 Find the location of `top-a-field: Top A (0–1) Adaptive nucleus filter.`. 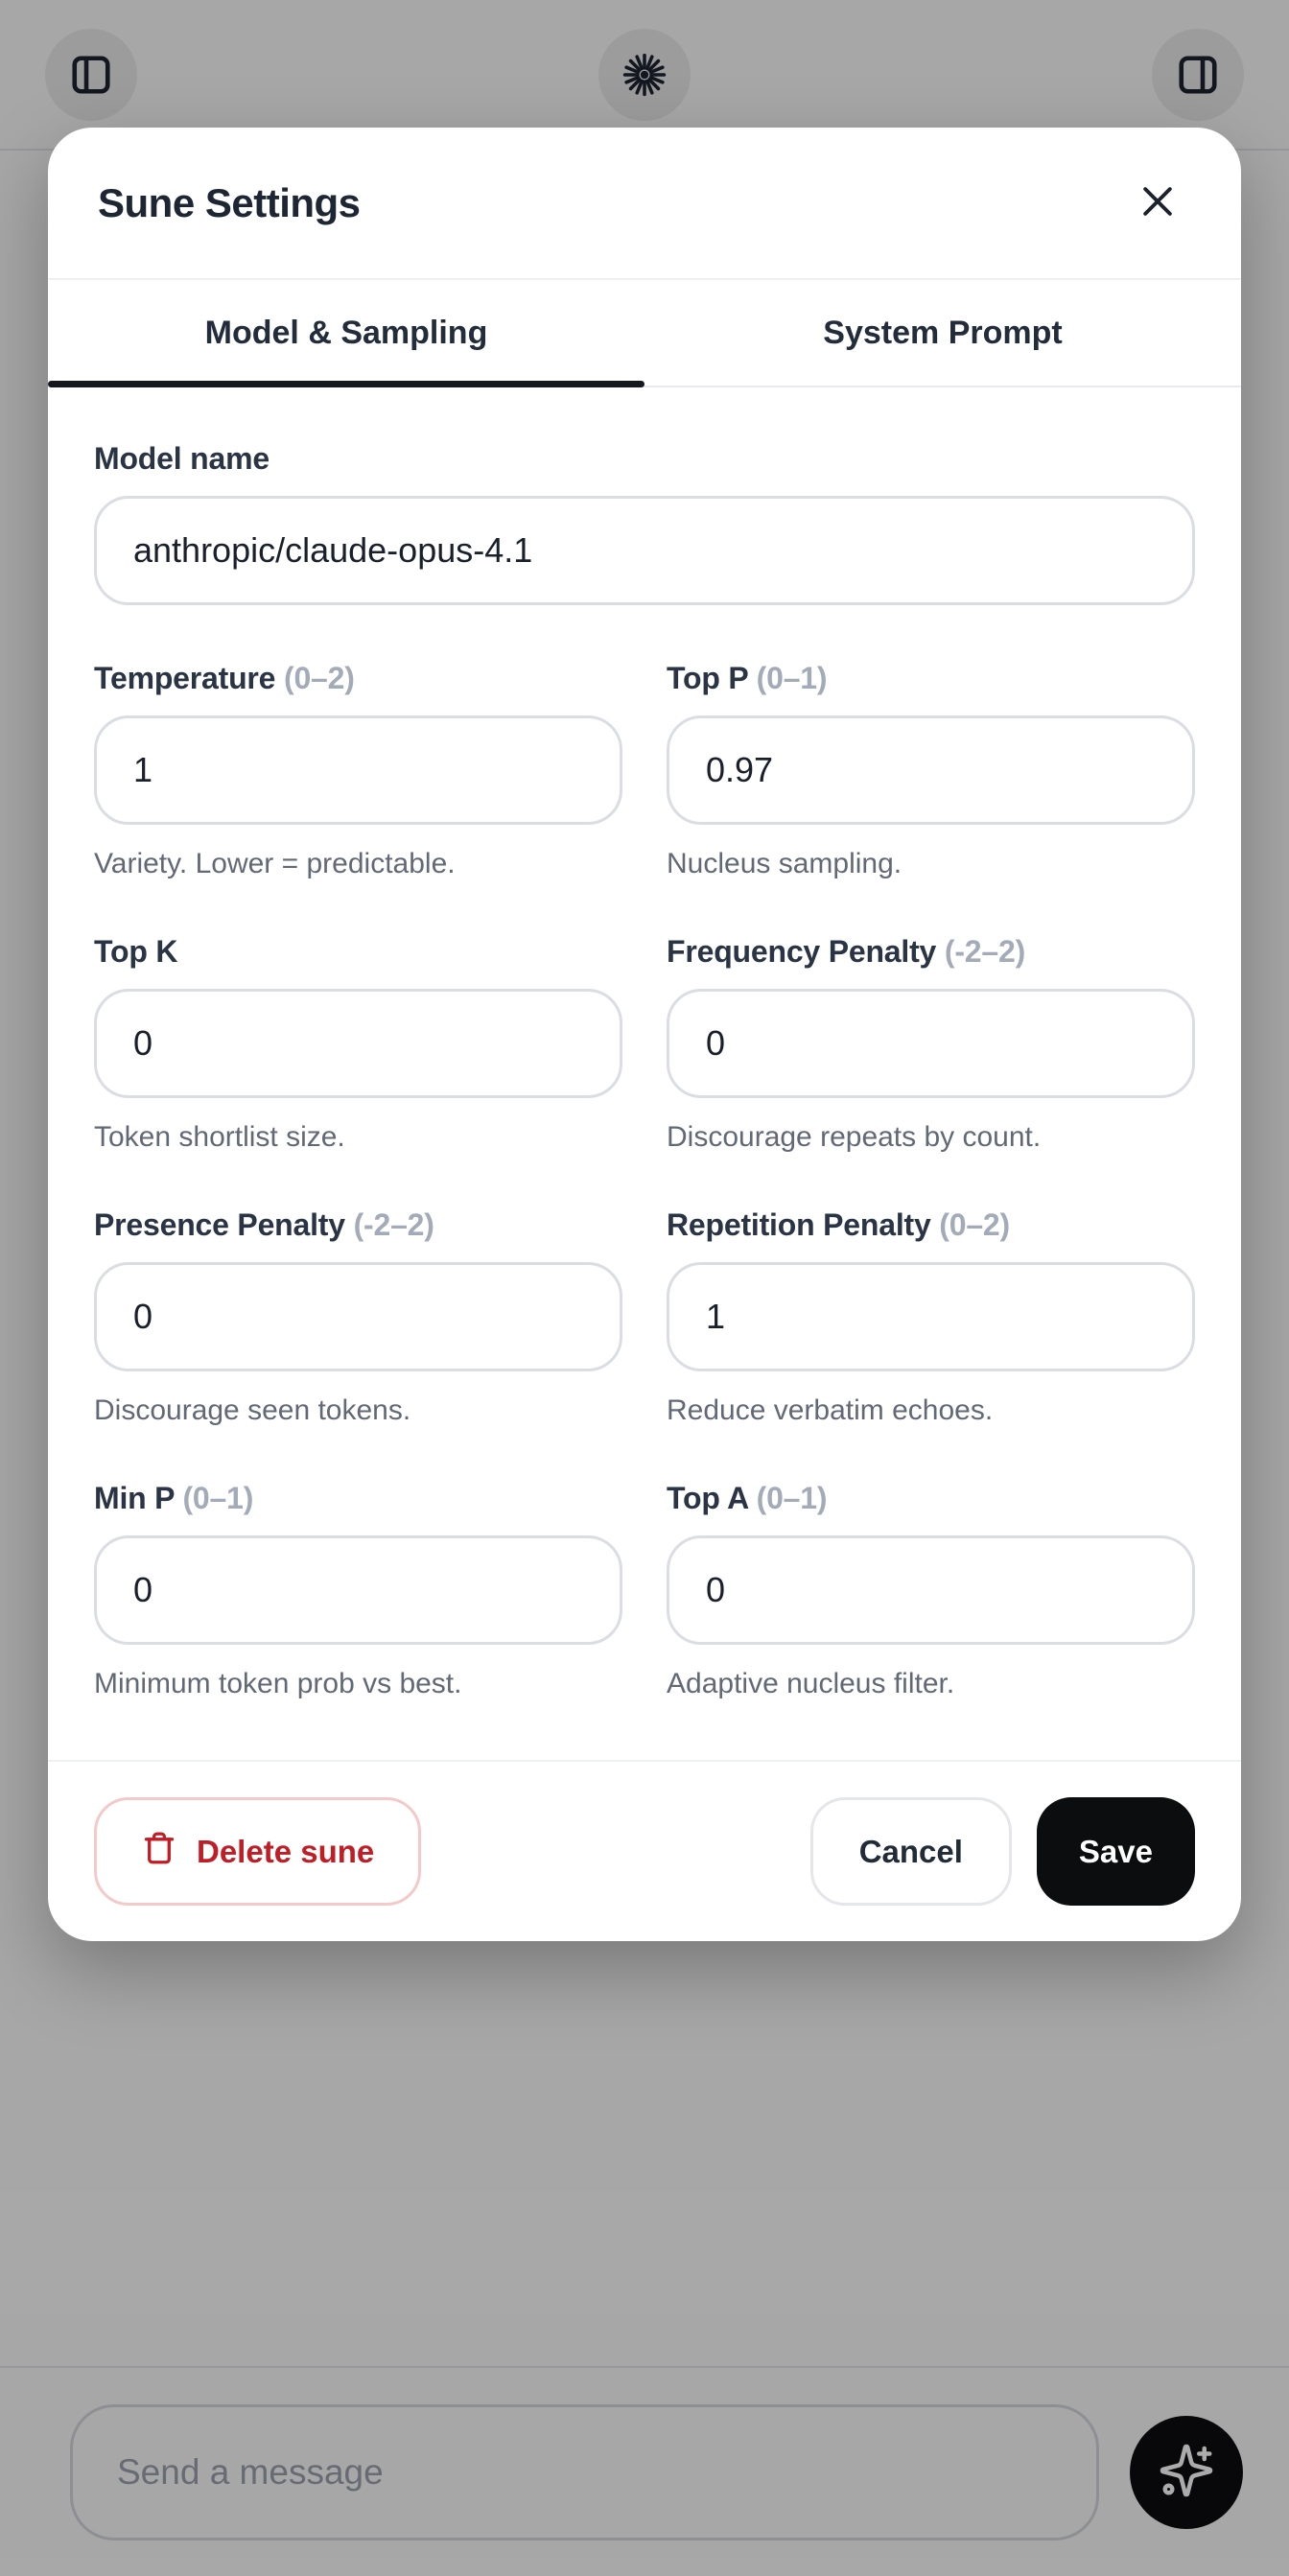

top-a-field: Top A (0–1) Adaptive nucleus filter. is located at coordinates (931, 1590).